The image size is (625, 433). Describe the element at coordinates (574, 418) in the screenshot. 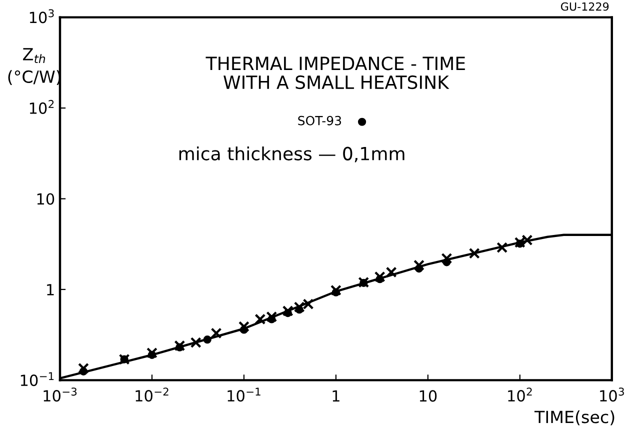

I see `x-axis-title: TIME(sec)` at that location.